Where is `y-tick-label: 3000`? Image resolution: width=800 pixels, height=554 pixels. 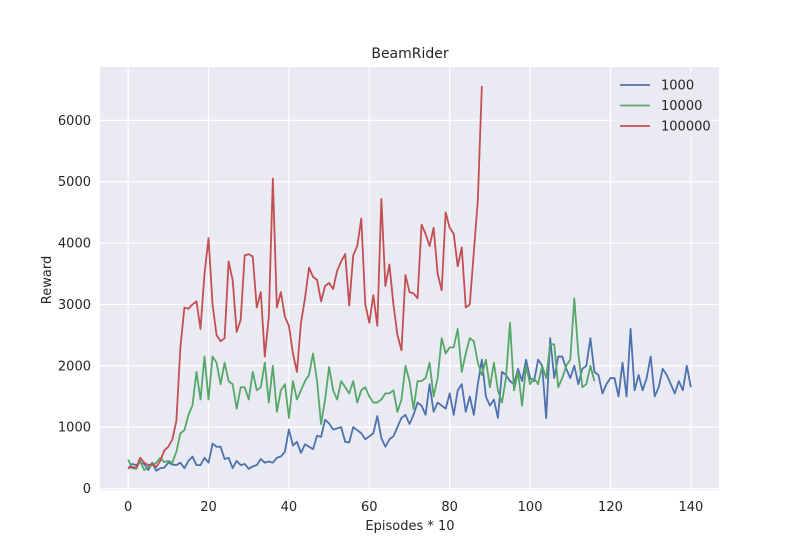
y-tick-label: 3000 is located at coordinates (74, 305).